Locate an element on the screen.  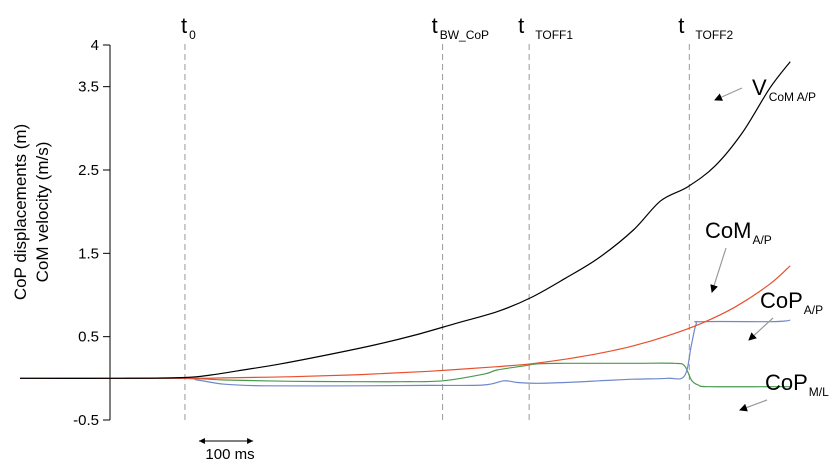
series-label-sub: CoM A/P is located at coordinates (792, 97).